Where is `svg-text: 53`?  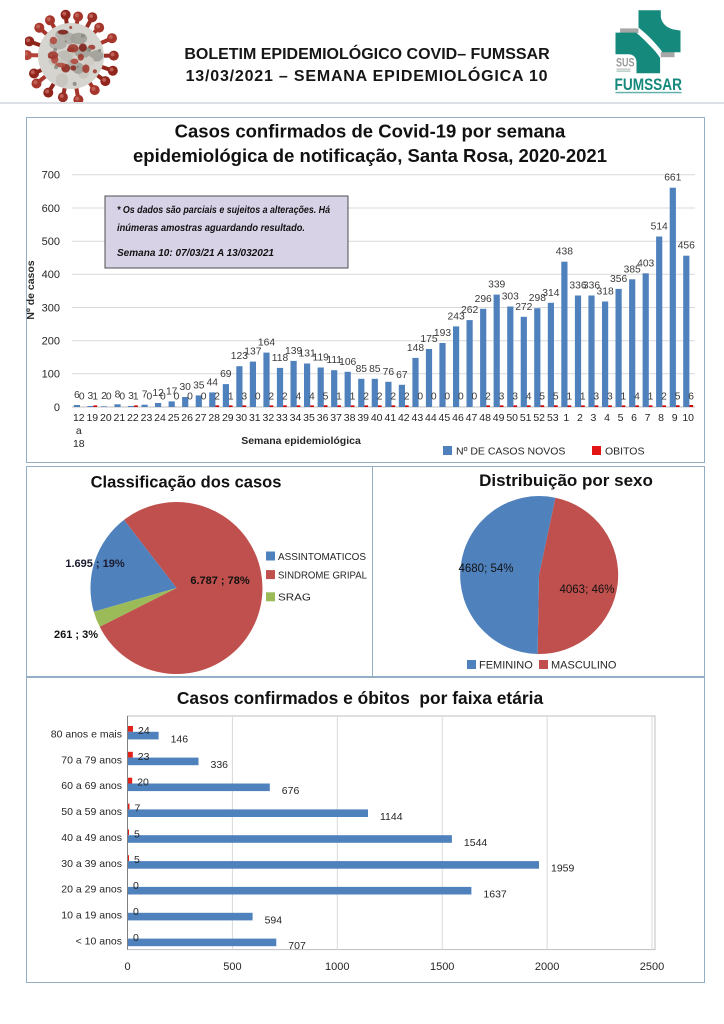
svg-text: 53 is located at coordinates (553, 418).